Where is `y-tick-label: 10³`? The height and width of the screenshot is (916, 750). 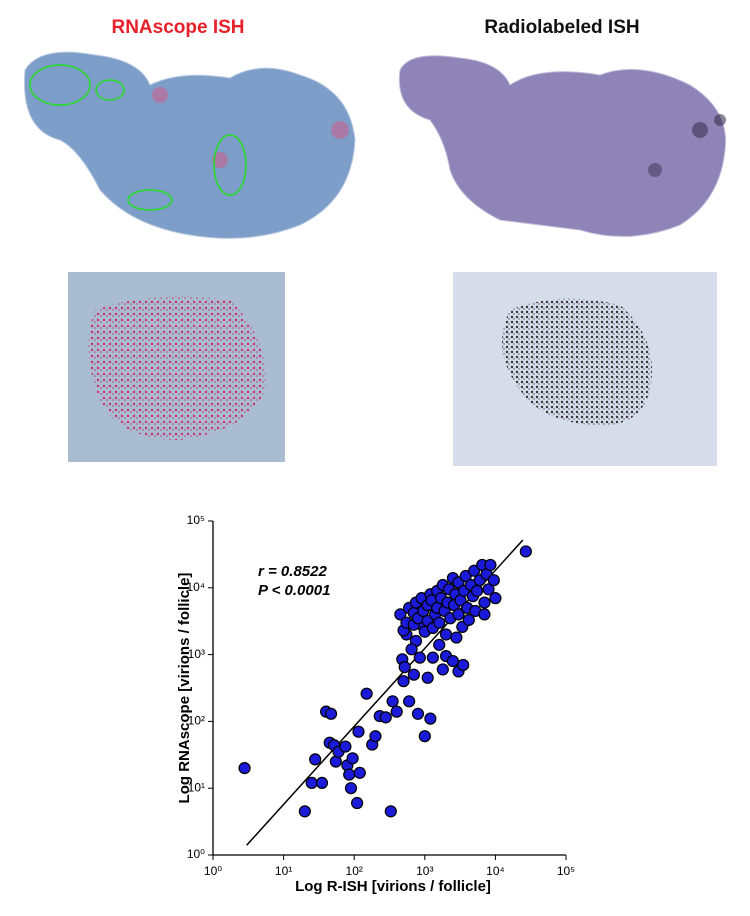 y-tick-label: 10³ is located at coordinates (196, 654).